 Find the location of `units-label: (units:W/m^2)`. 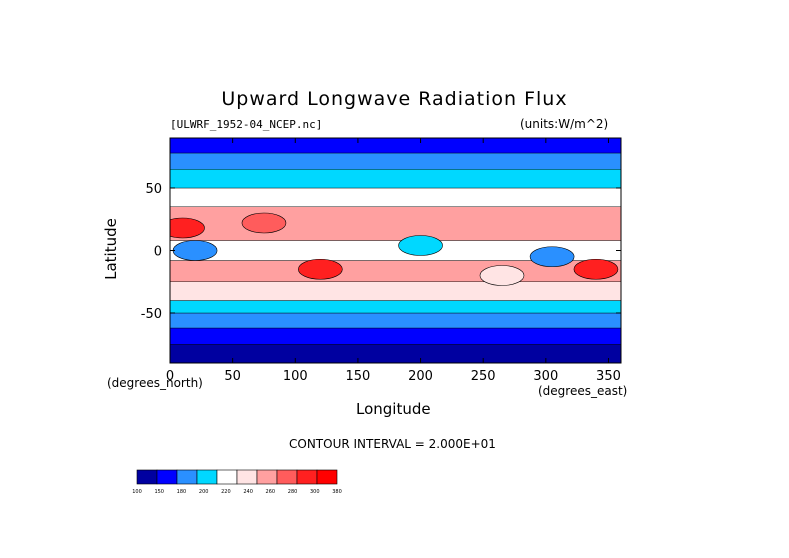

units-label: (units:W/m^2) is located at coordinates (564, 124).